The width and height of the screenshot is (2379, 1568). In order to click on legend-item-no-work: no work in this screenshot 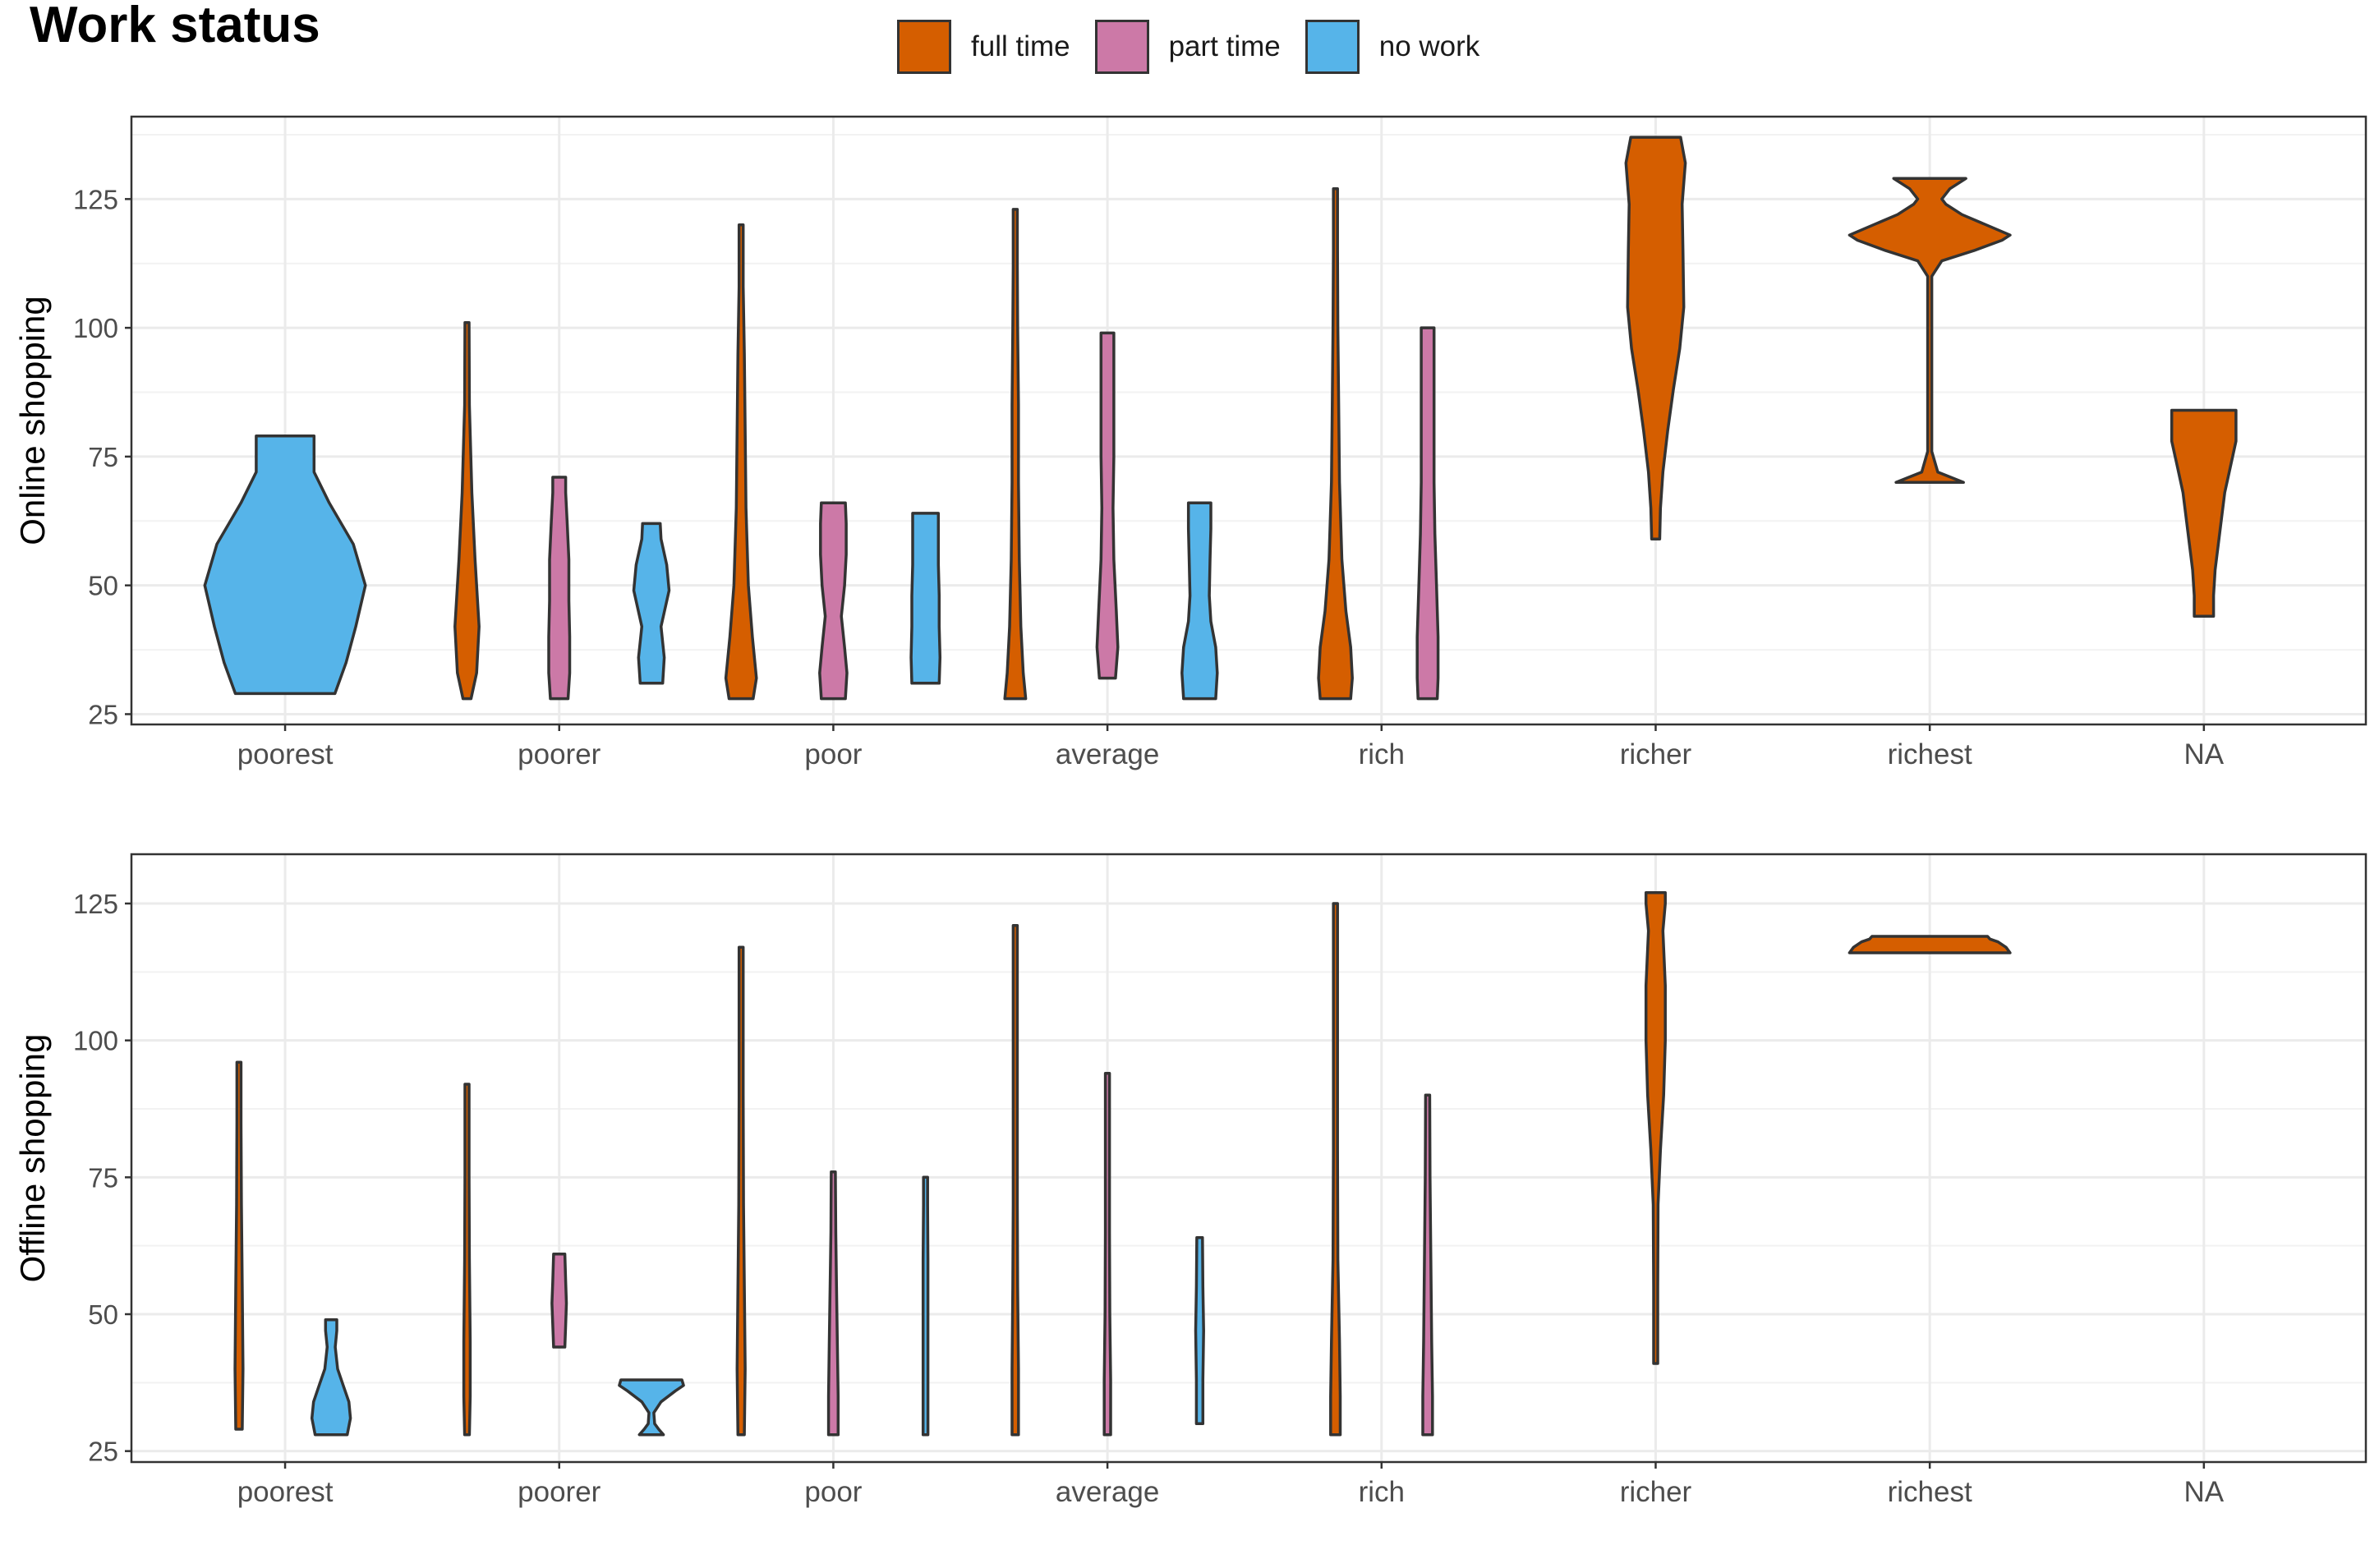, I will do `click(1392, 47)`.